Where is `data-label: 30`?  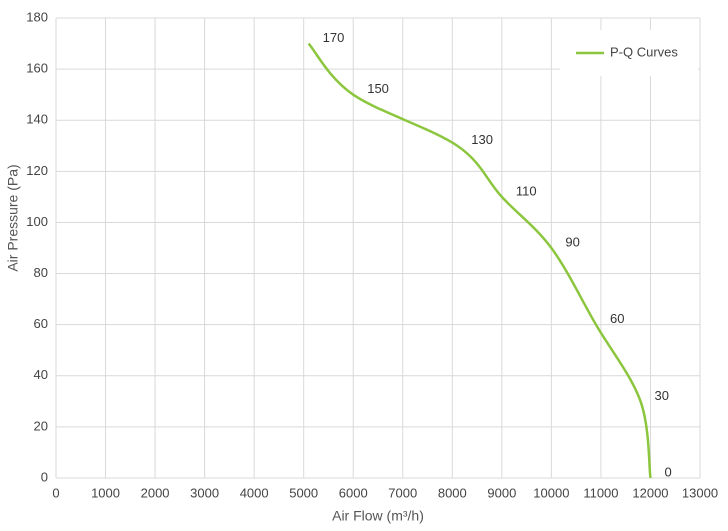
data-label: 30 is located at coordinates (662, 395).